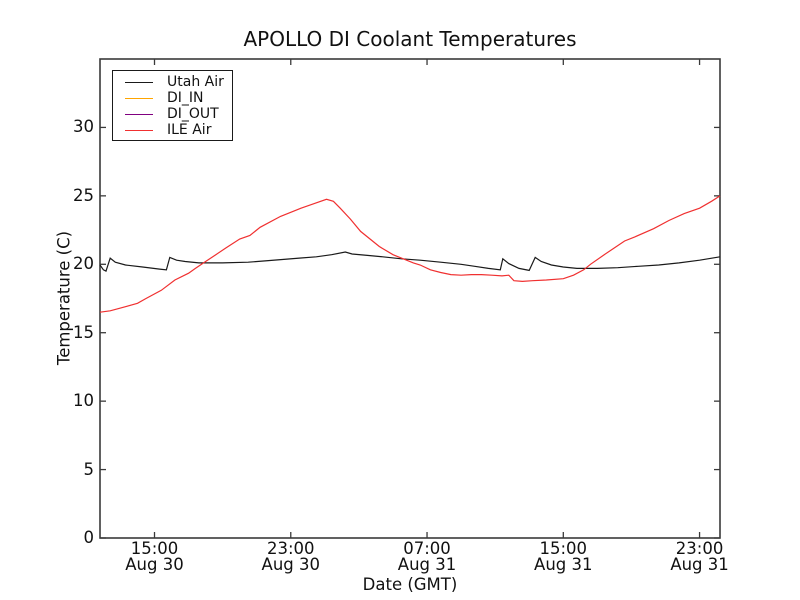  What do you see at coordinates (83, 332) in the screenshot?
I see `y-tick-label-15: 15` at bounding box center [83, 332].